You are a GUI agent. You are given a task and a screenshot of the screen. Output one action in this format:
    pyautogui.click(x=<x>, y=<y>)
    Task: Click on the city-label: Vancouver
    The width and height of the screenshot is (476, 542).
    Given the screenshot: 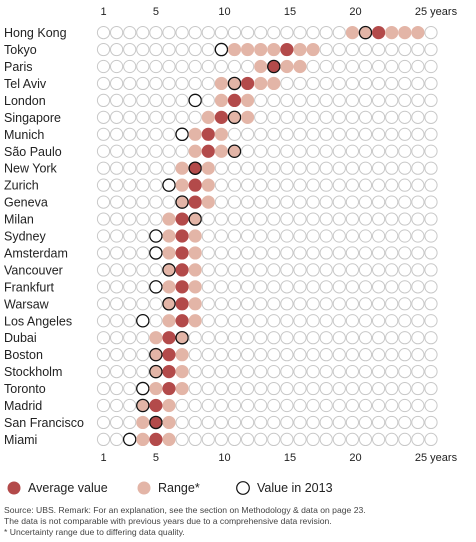 What is the action you would take?
    pyautogui.click(x=33, y=270)
    